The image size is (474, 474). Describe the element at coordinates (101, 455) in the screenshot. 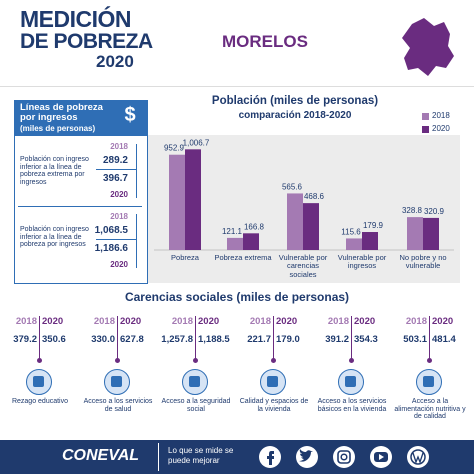

I see `footer-brand: CONEVAL` at that location.